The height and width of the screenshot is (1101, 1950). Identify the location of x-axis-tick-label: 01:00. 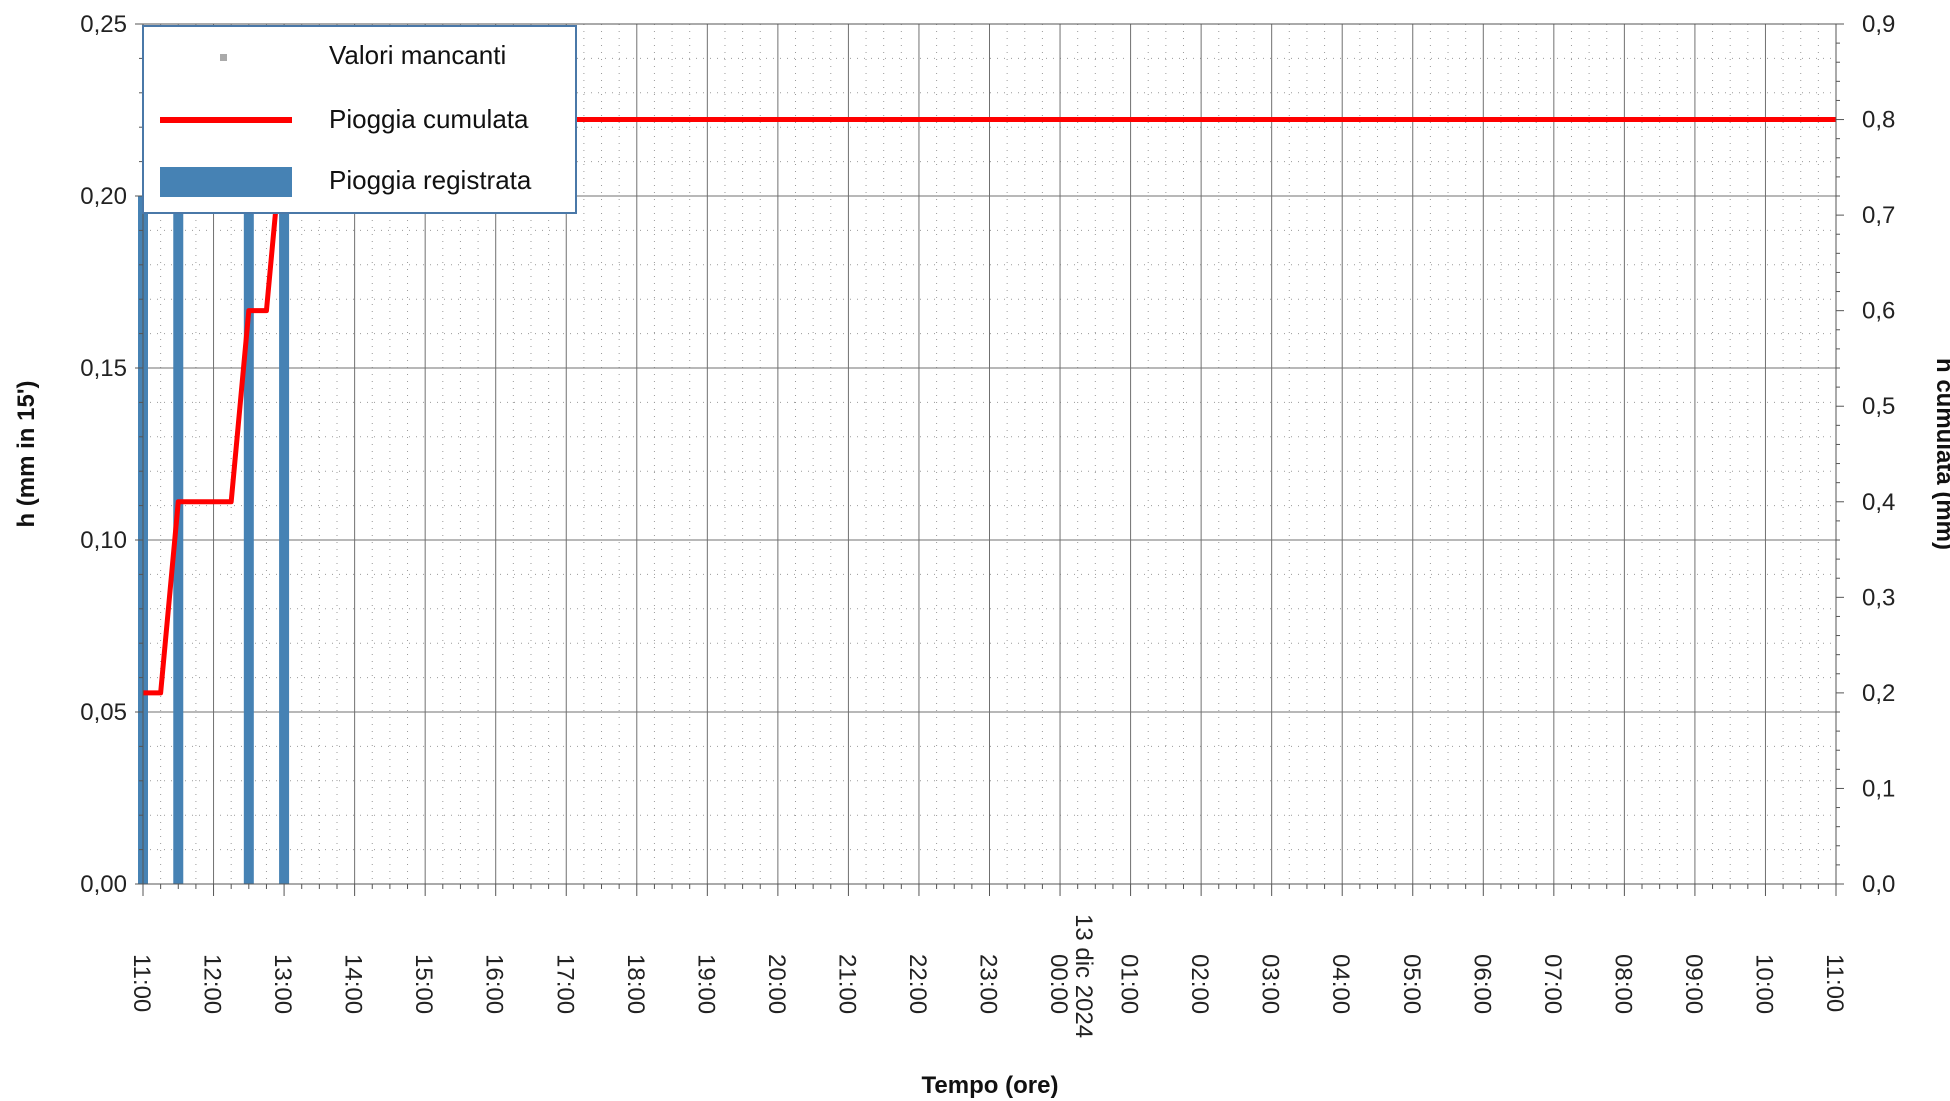
(1129, 984).